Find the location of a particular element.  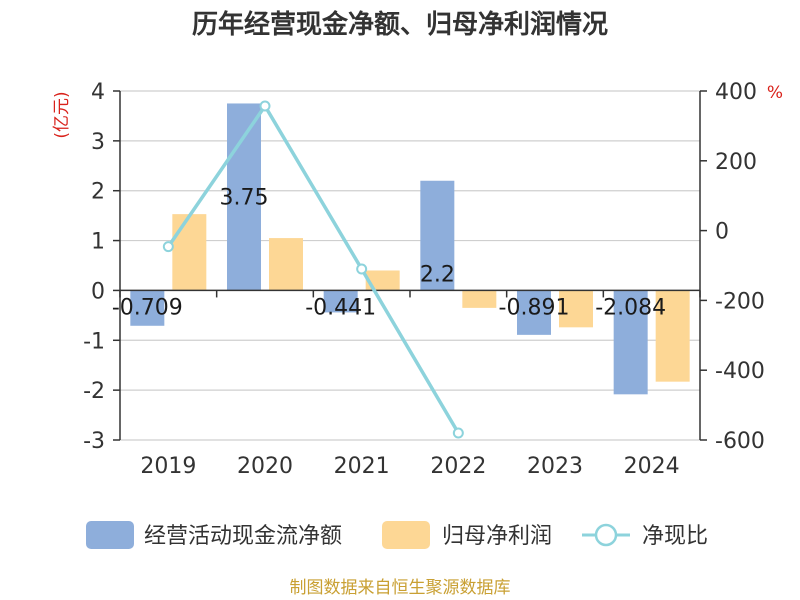

ratio-point-2019 is located at coordinates (168, 247).